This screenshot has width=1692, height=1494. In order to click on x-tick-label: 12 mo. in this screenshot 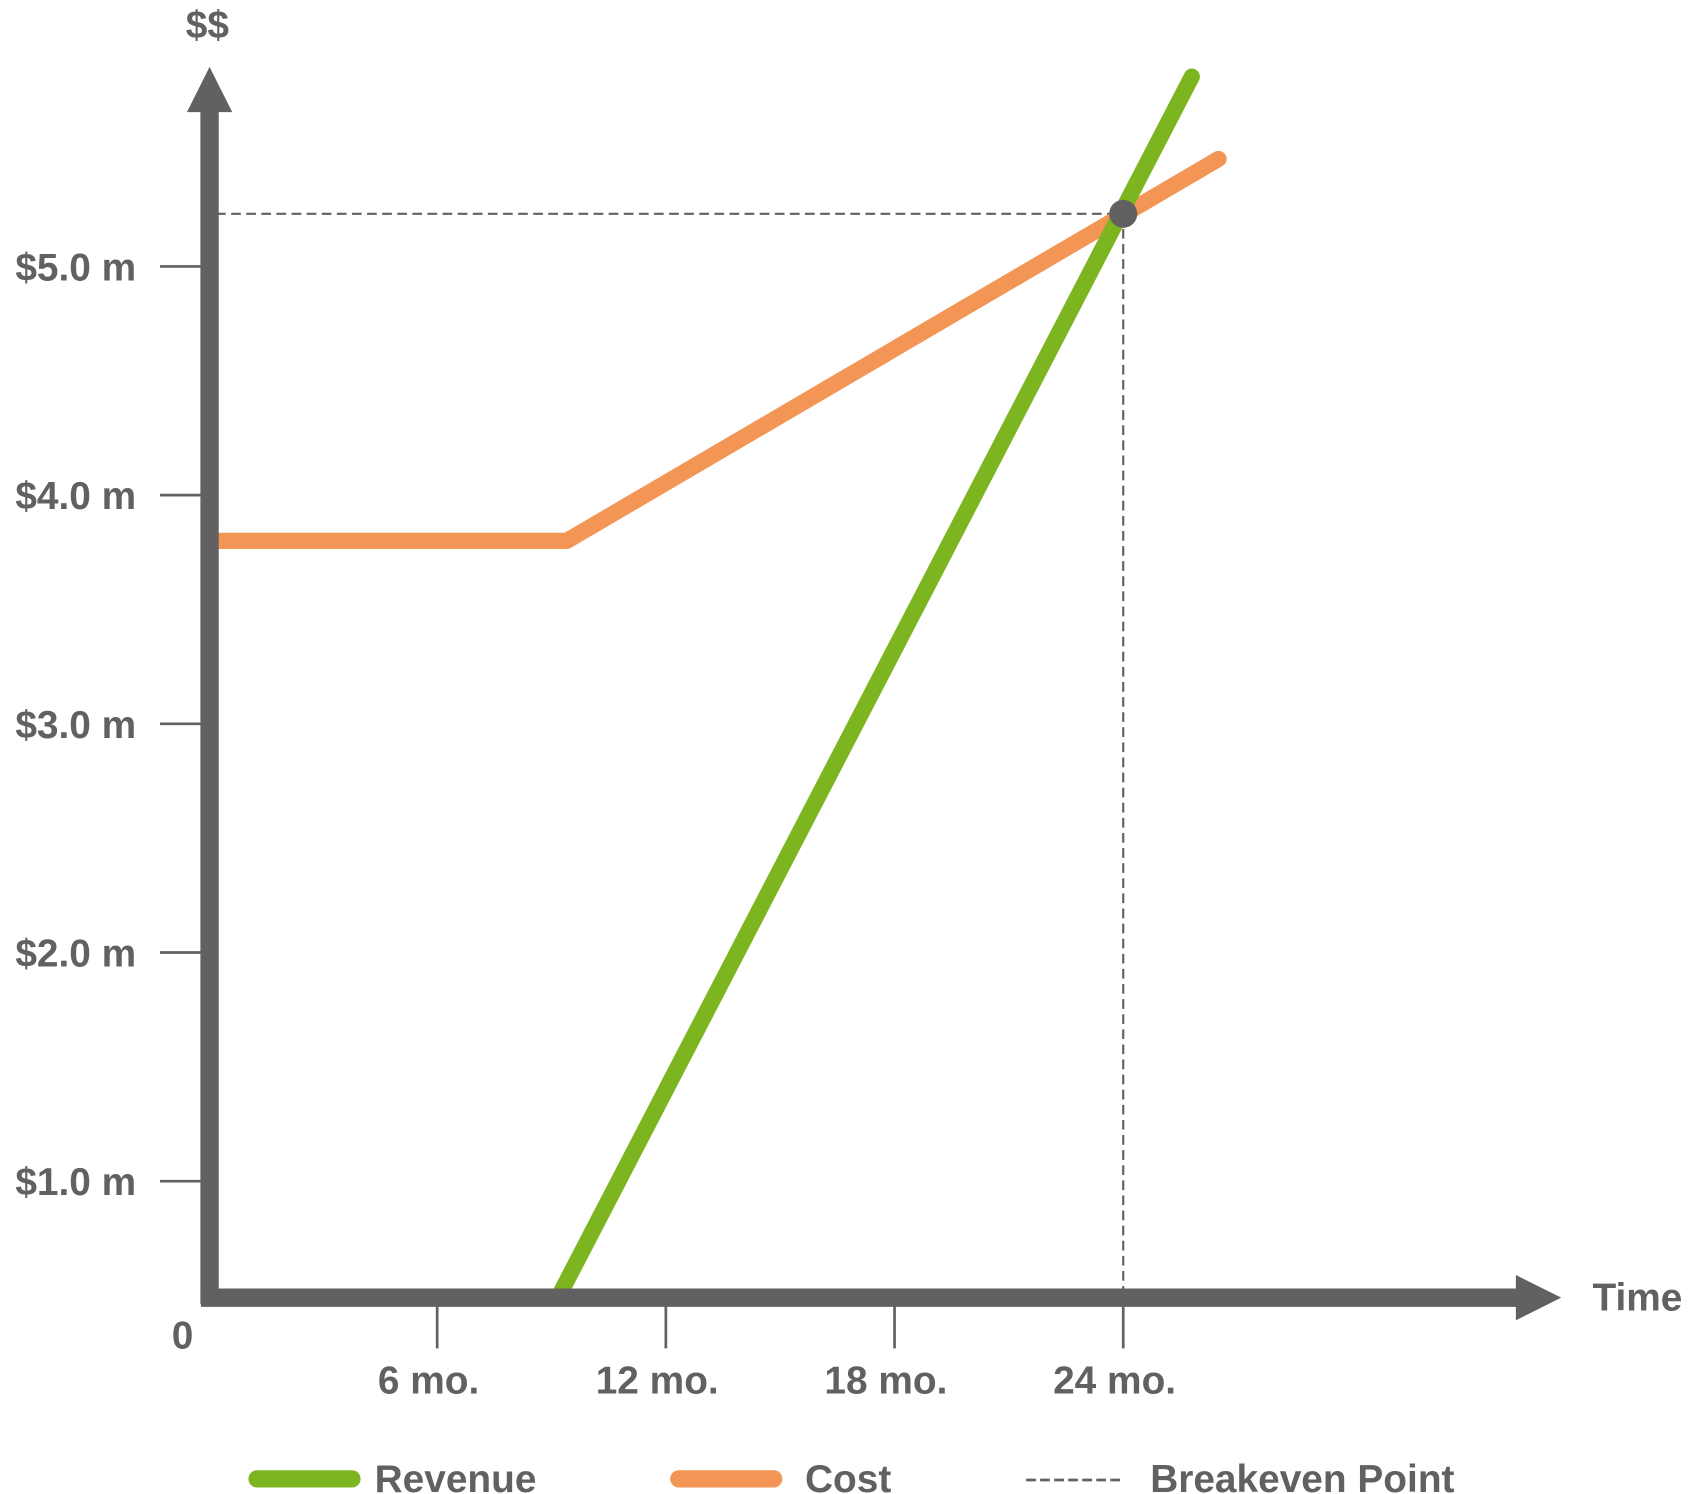, I will do `click(657, 1381)`.